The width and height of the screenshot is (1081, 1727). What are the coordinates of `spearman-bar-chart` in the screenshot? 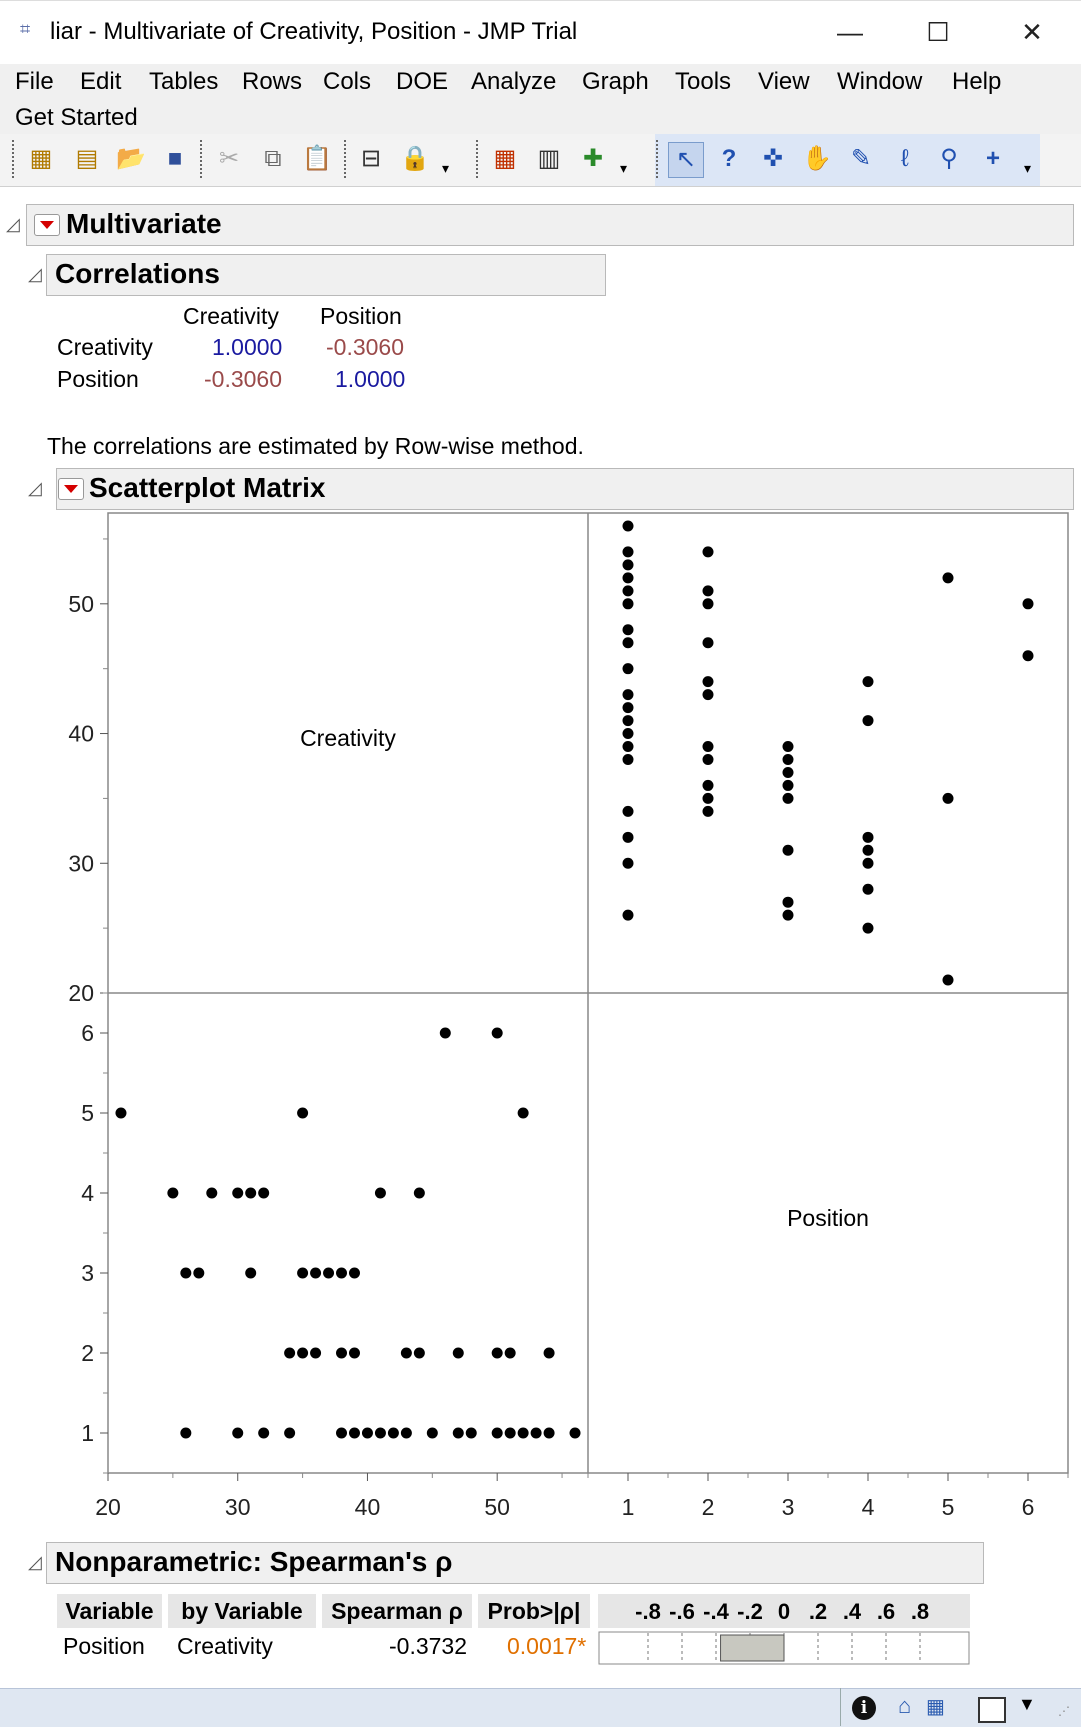 It's located at (784, 1648).